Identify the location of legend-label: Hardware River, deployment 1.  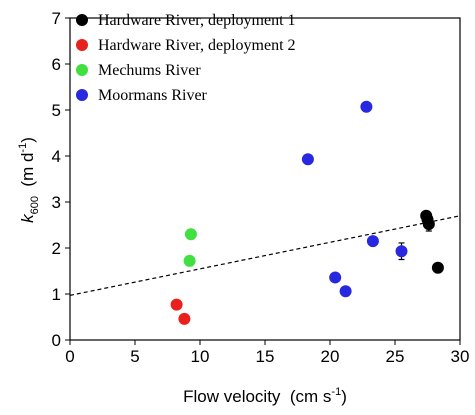
(197, 20).